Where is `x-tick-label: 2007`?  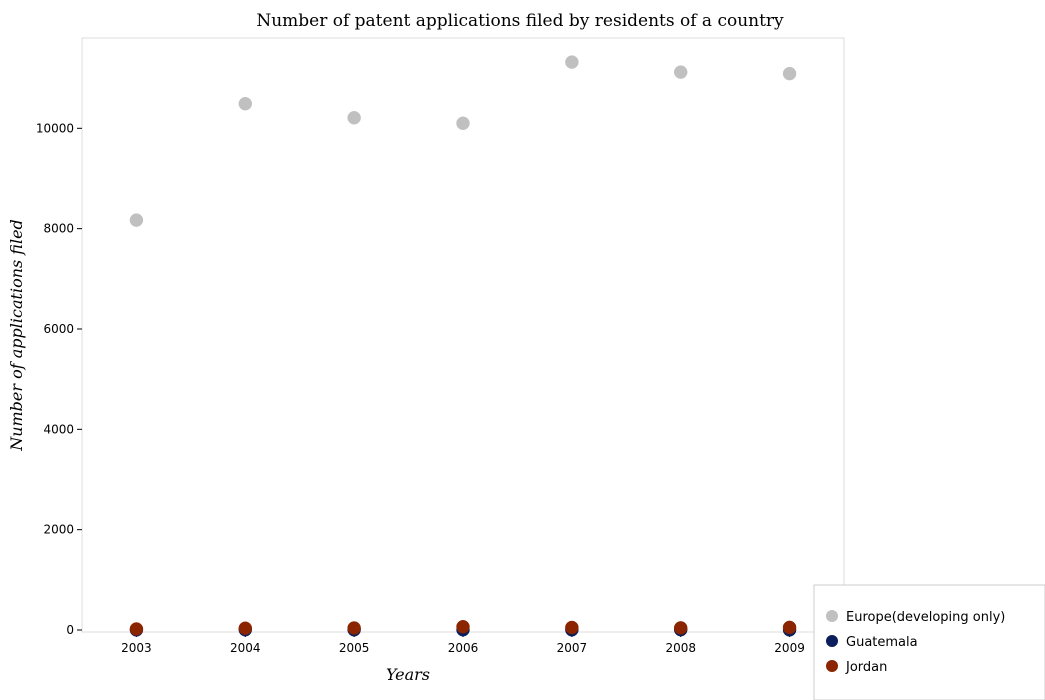 x-tick-label: 2007 is located at coordinates (572, 648).